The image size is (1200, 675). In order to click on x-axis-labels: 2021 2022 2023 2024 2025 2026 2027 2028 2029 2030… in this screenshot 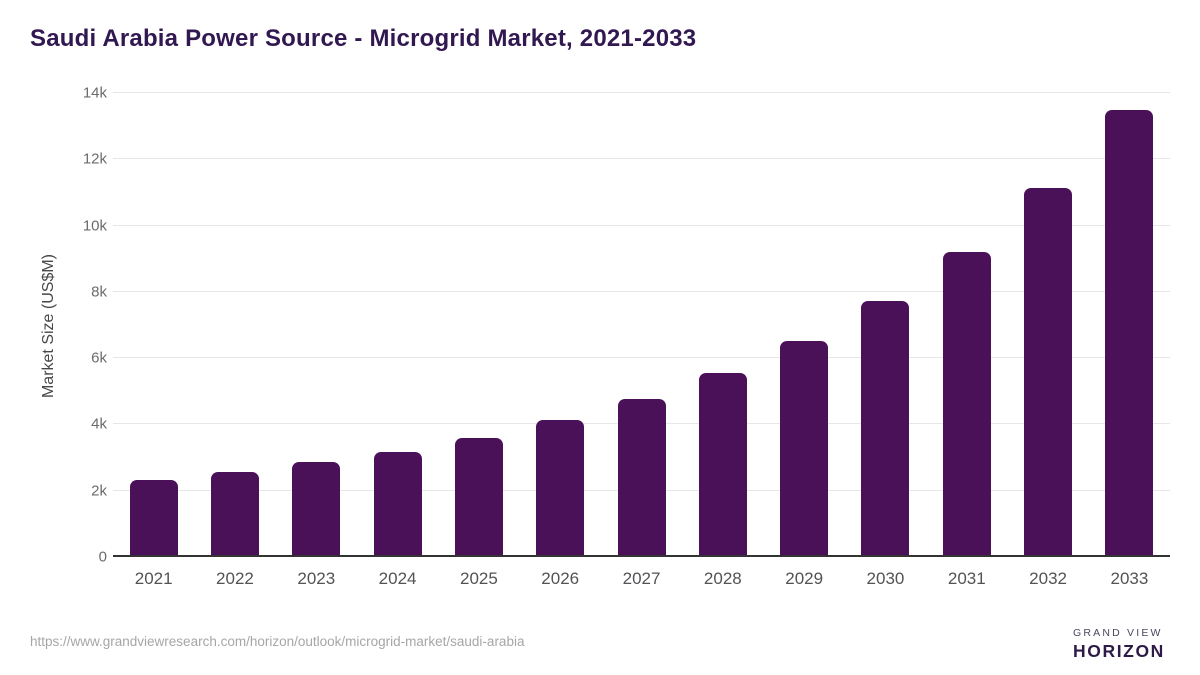, I will do `click(641, 579)`.